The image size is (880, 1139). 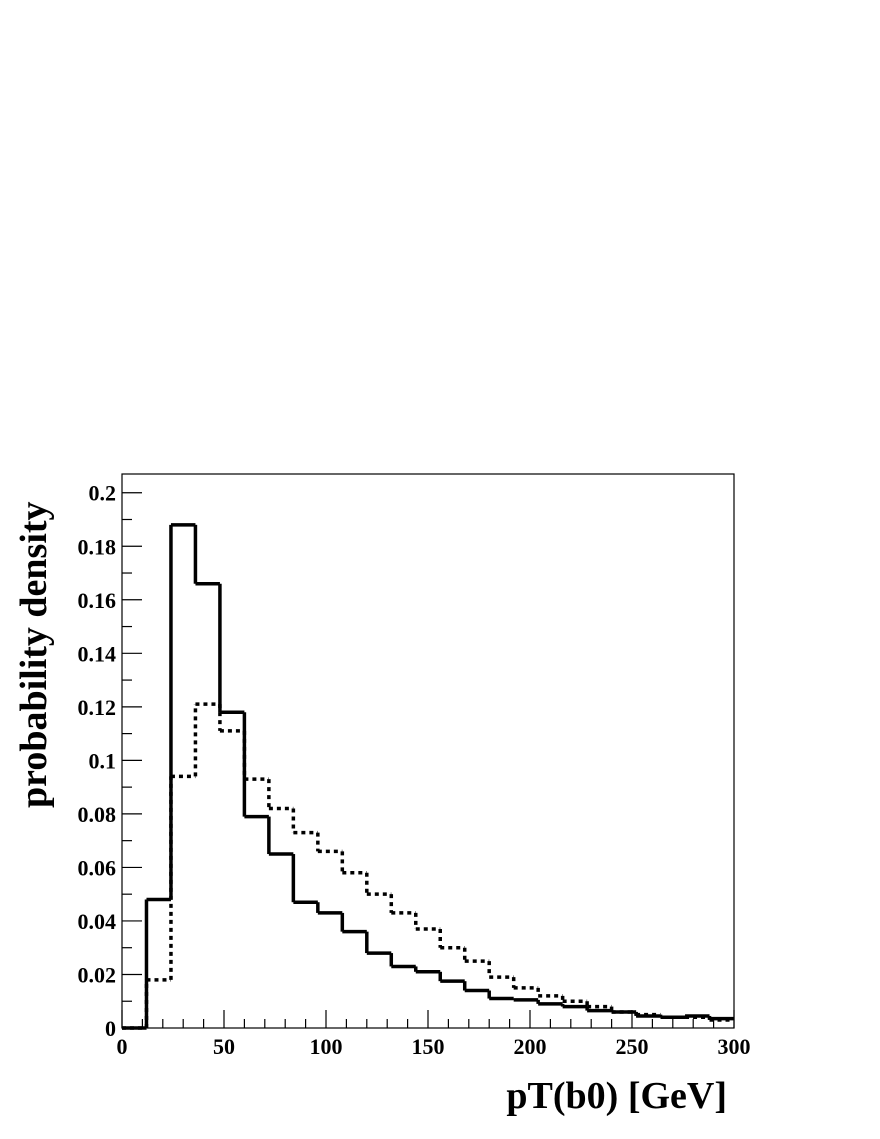 What do you see at coordinates (103, 493) in the screenshot?
I see `y-tick-label: 0.2` at bounding box center [103, 493].